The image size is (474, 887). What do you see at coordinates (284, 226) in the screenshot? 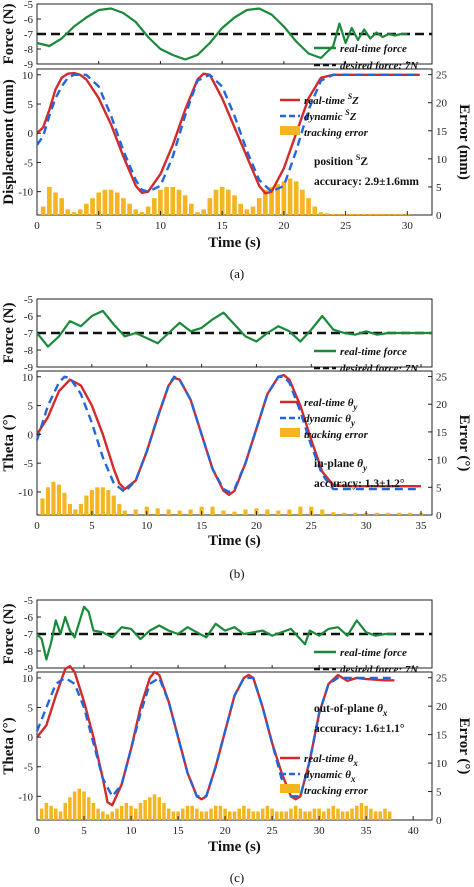
I see `disp-xtick-label: 20` at bounding box center [284, 226].